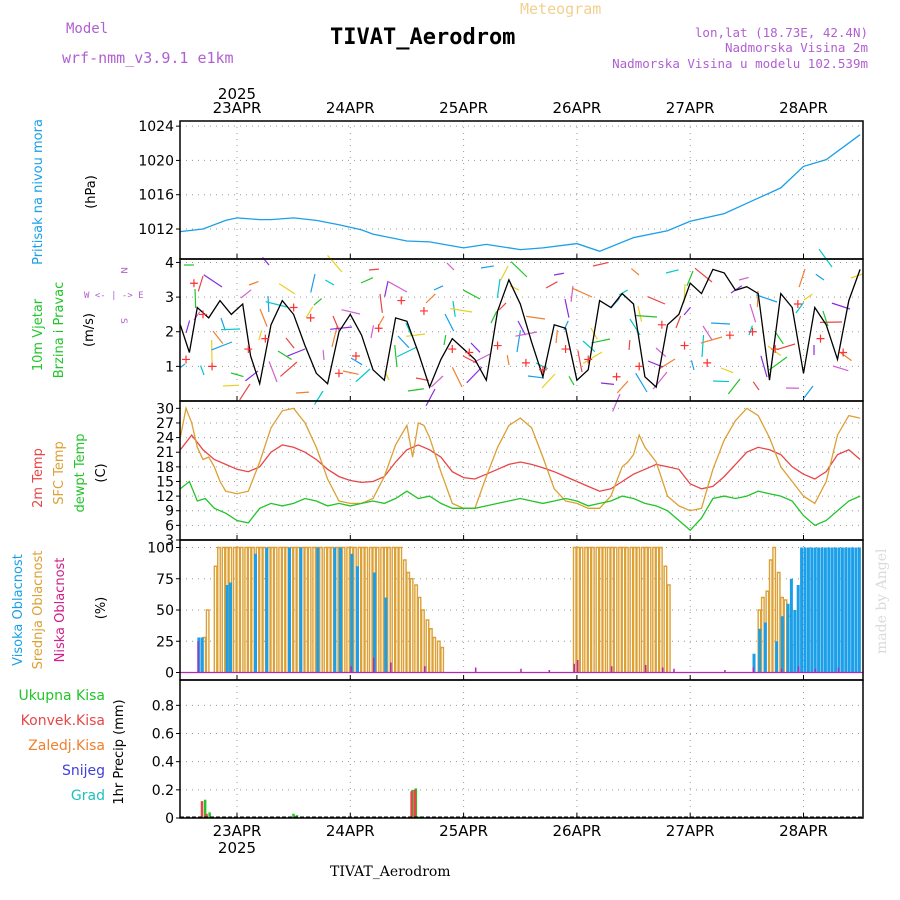 This screenshot has width=900, height=900. Describe the element at coordinates (165, 409) in the screenshot. I see `y-tick-label: 30` at that location.